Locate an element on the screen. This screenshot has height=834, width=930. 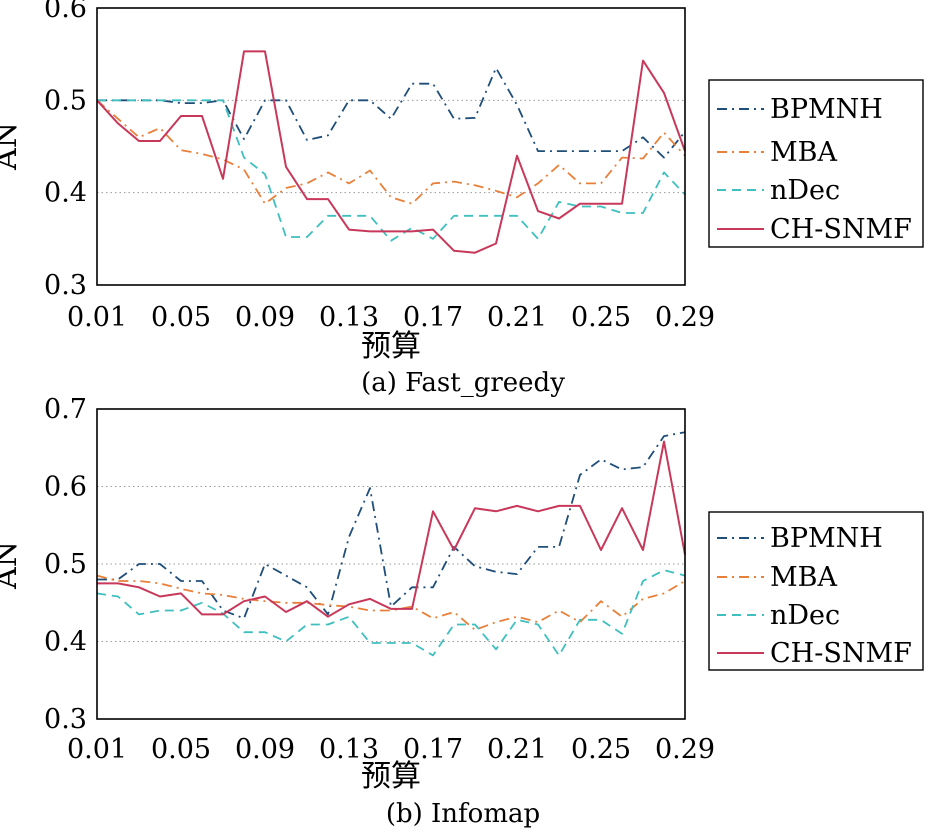
chart-b-x-tick-label: 0.25 is located at coordinates (601, 749).